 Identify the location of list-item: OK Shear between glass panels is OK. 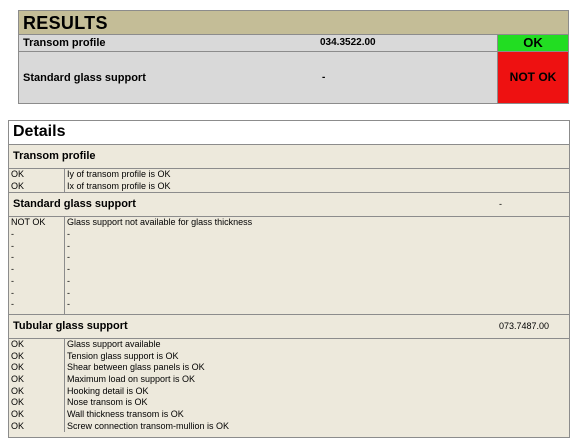
(289, 368).